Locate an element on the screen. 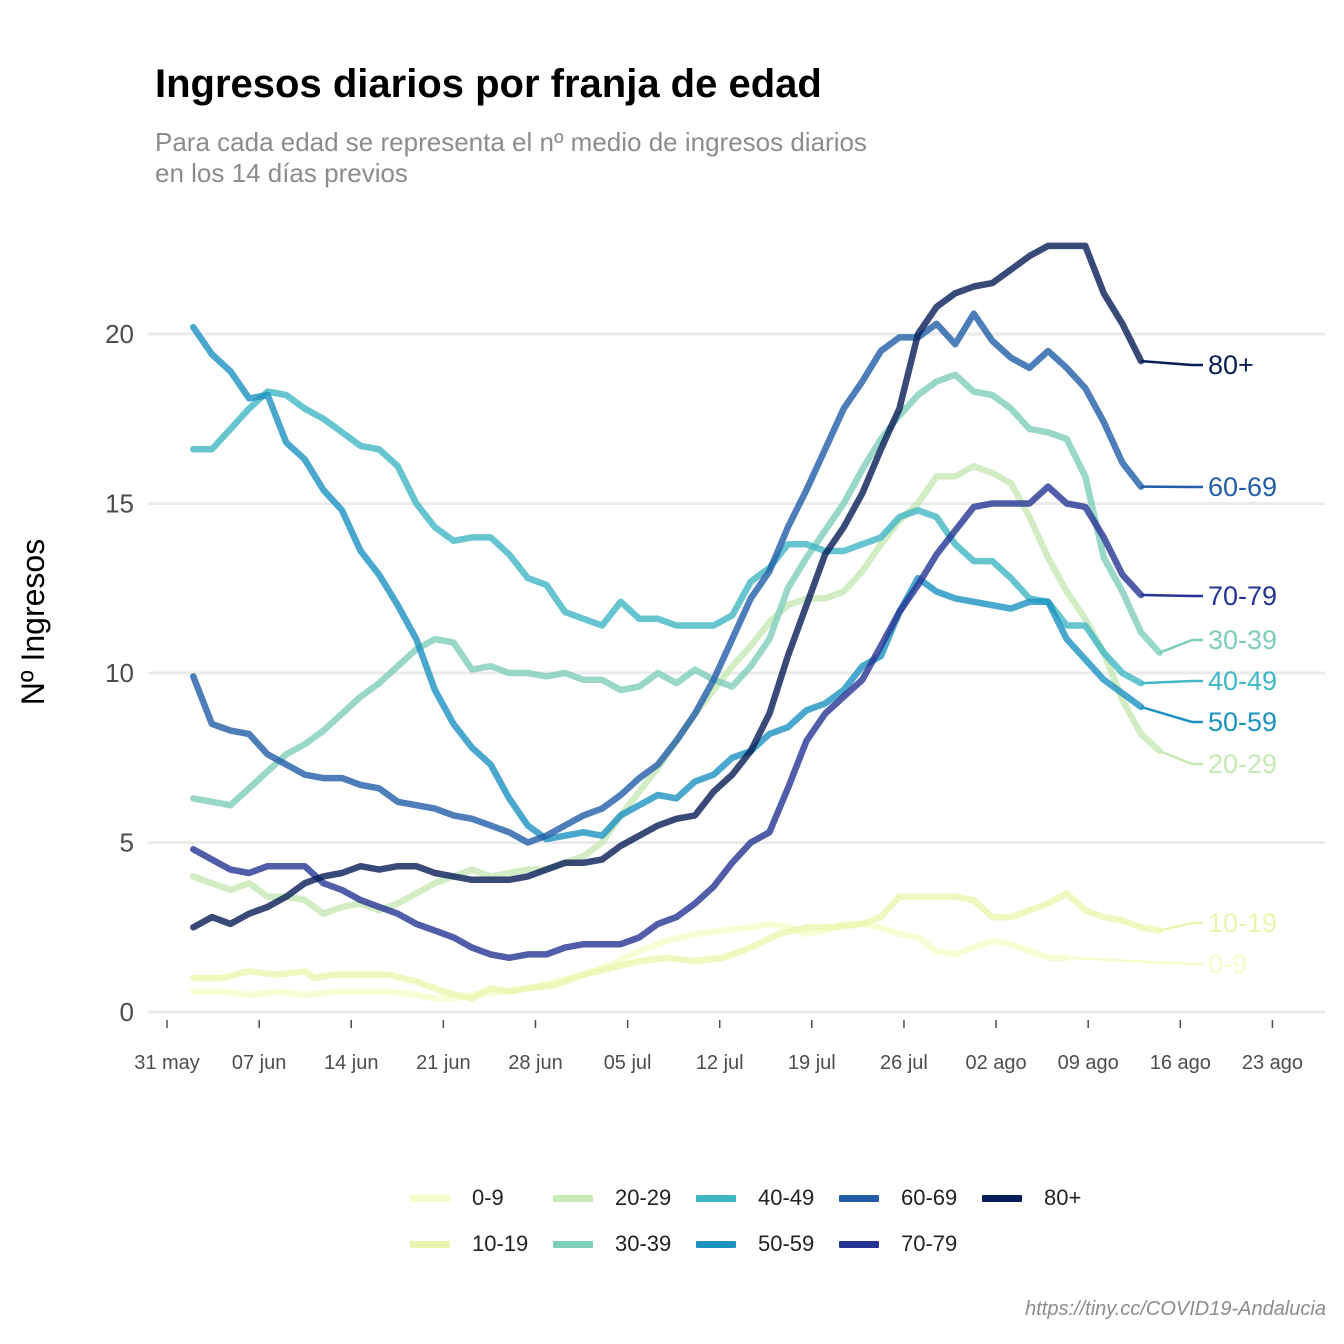 The height and width of the screenshot is (1344, 1344). legend-item: 30-39 is located at coordinates (612, 1244).